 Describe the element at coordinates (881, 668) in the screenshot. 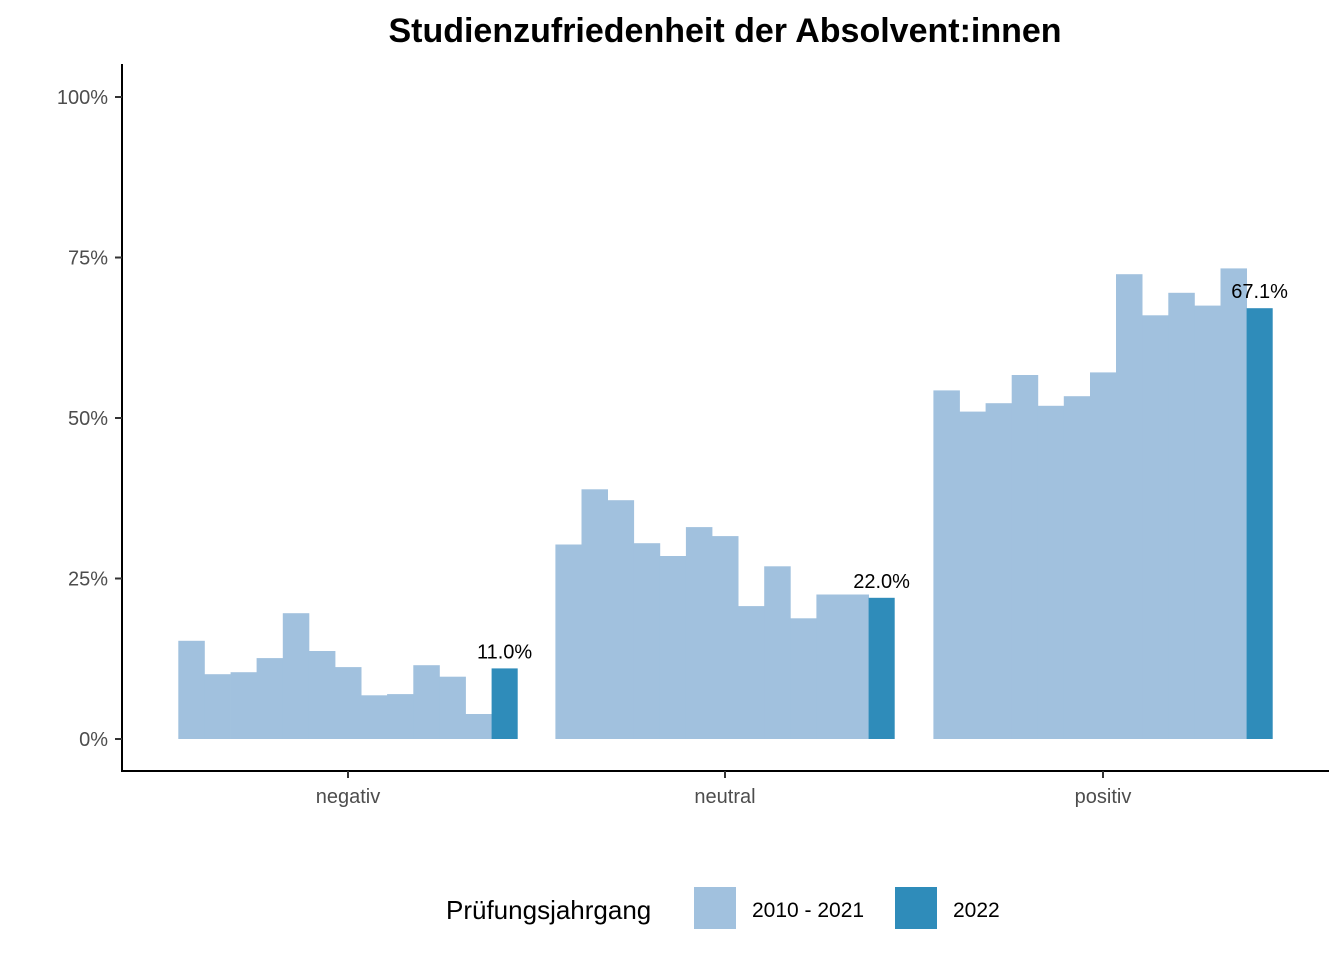

I see `bar-neutral-2022` at that location.